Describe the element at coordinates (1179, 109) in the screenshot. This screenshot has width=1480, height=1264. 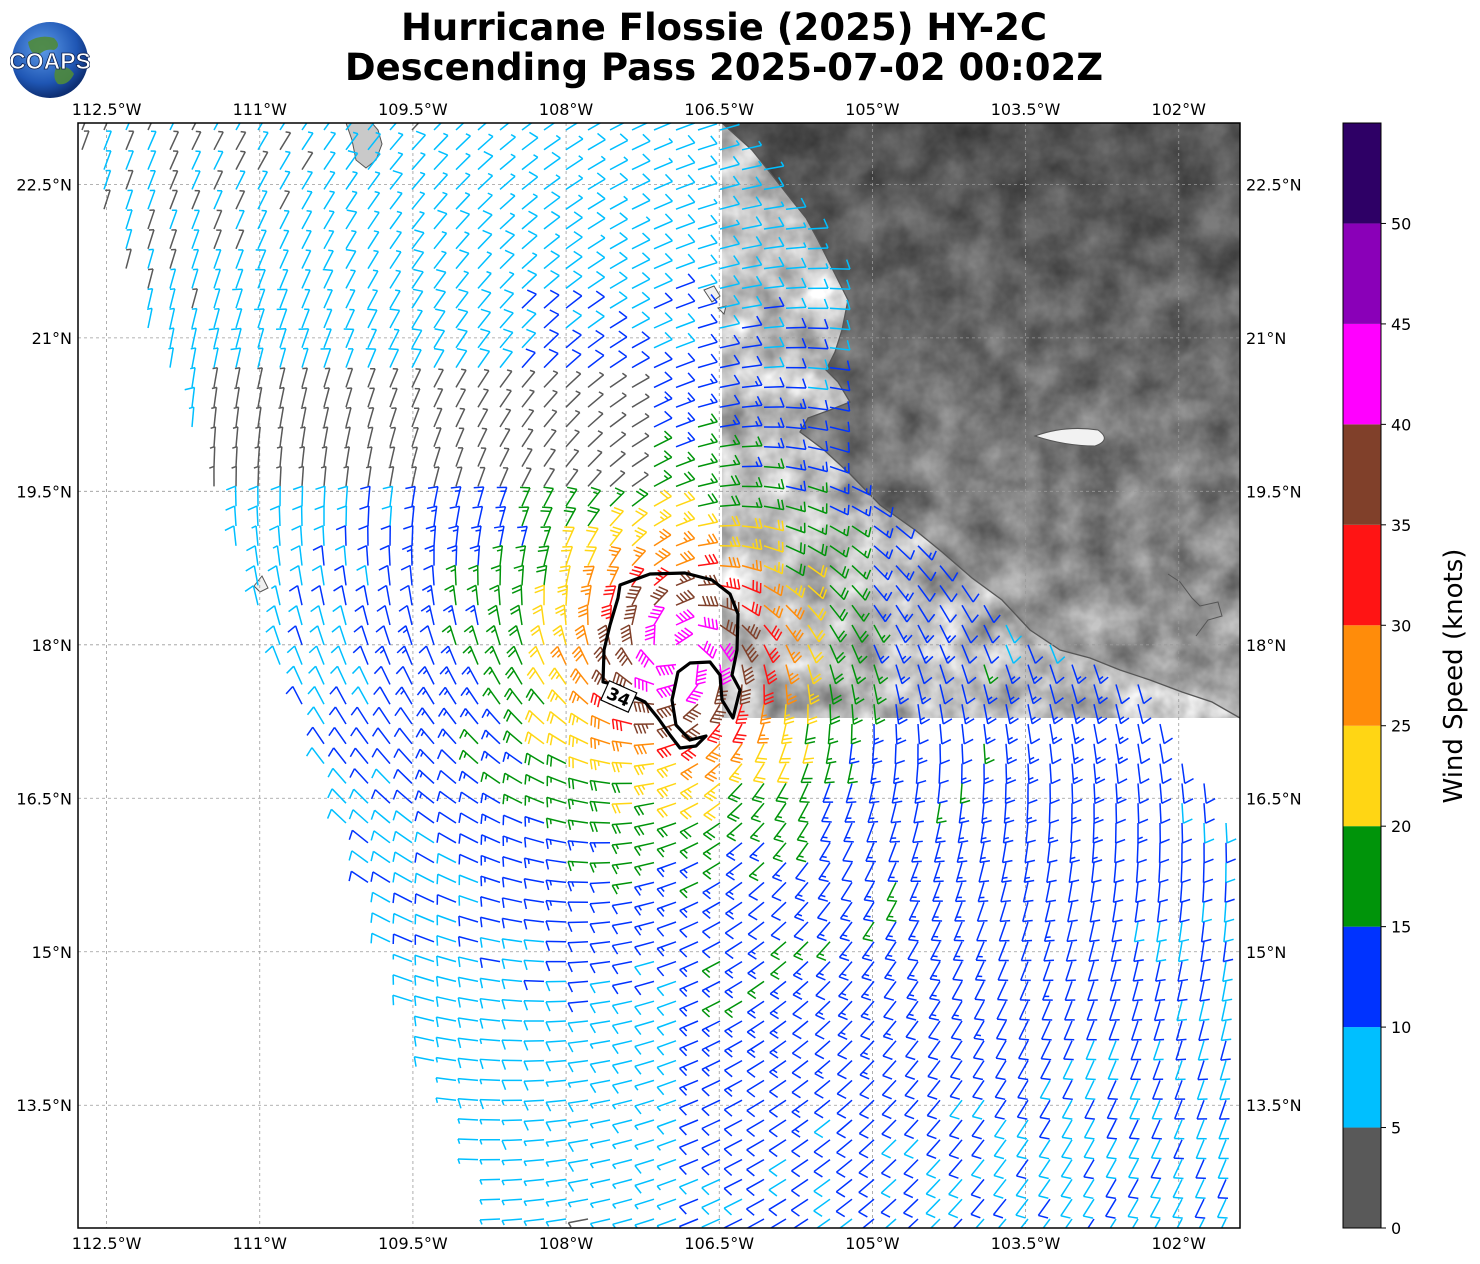
I see `lon-label-top: 102°W` at that location.